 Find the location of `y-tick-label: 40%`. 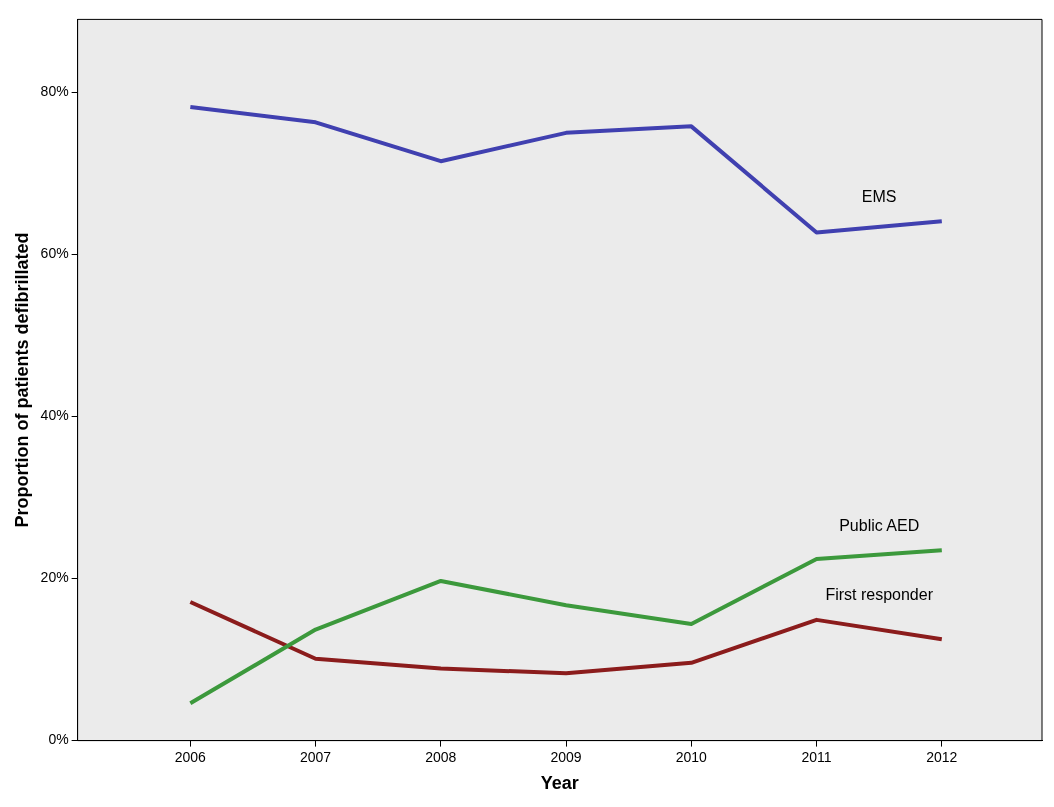

y-tick-label: 40% is located at coordinates (54, 415).